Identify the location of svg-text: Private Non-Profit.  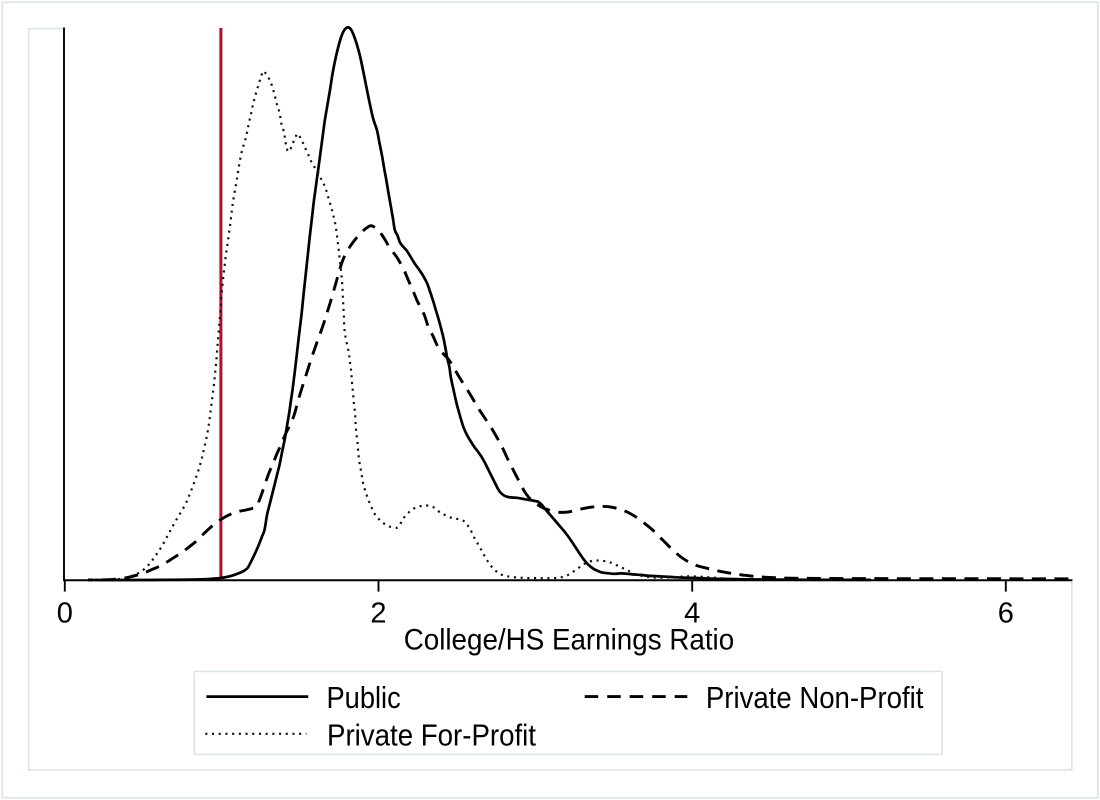
(815, 698).